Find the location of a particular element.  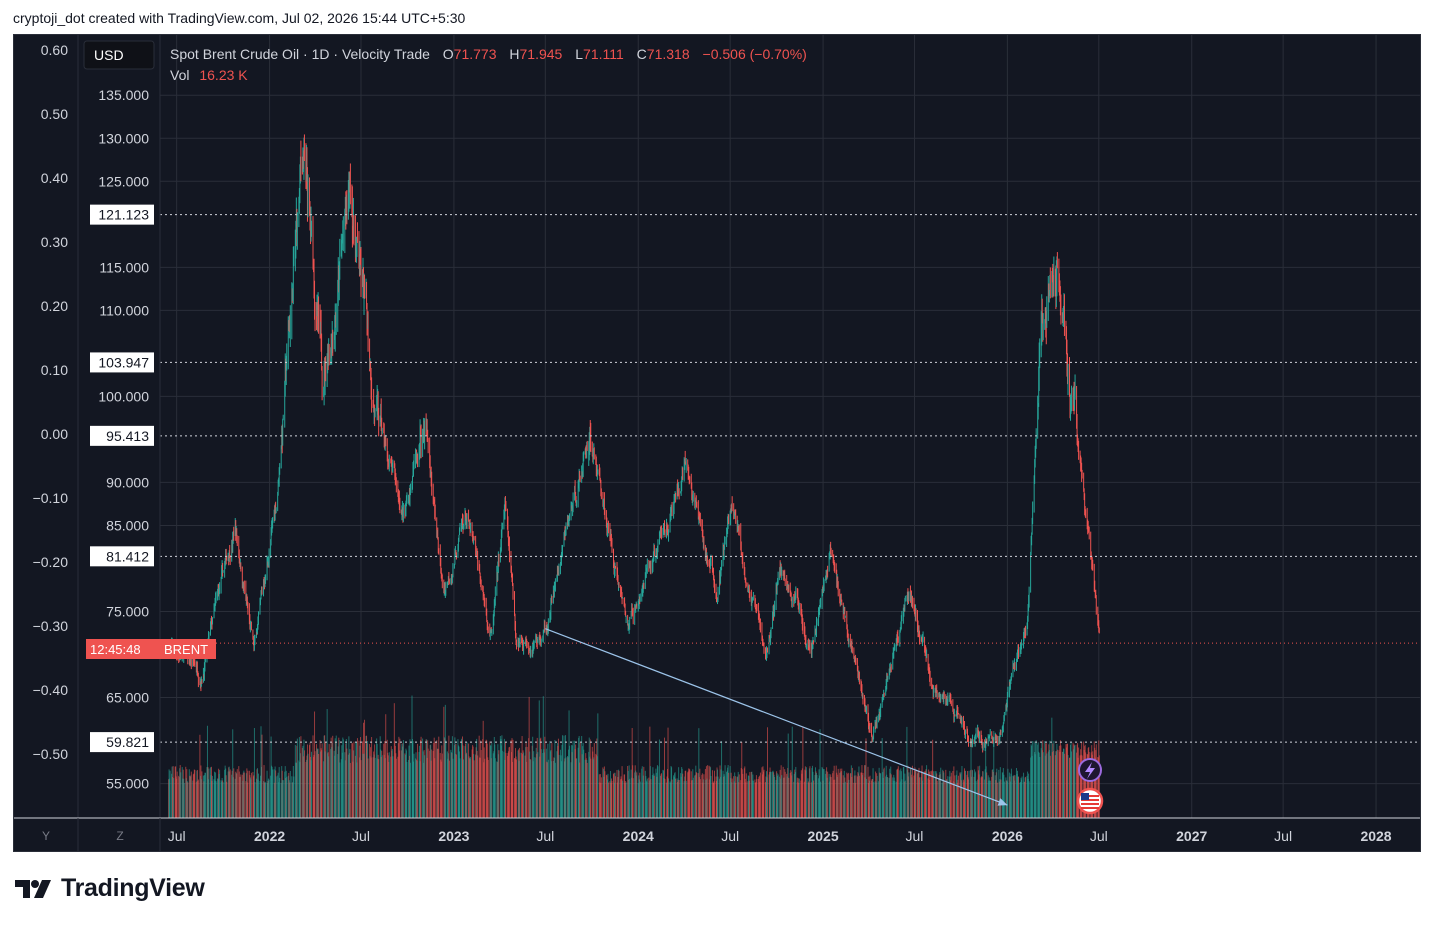

time-tick-label: 2024 is located at coordinates (638, 836).